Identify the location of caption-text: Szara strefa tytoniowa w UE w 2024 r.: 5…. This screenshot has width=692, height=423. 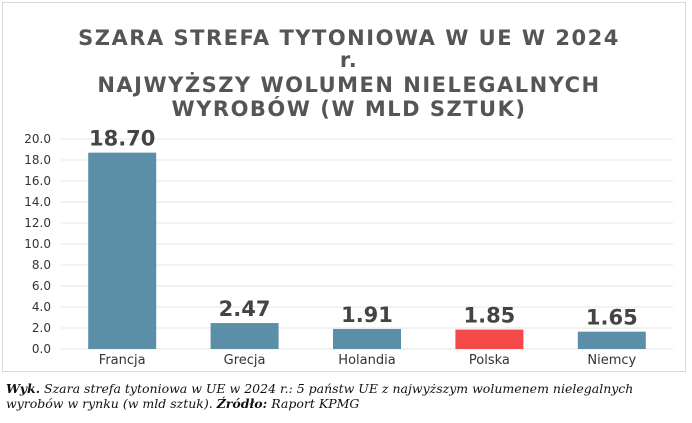
(320, 396).